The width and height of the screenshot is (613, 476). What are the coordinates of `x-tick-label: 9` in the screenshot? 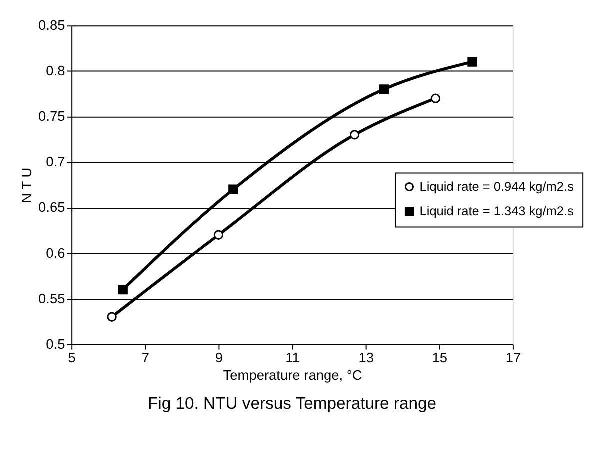 It's located at (219, 358).